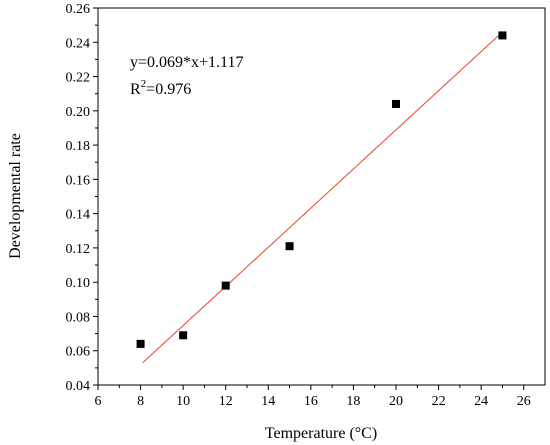 Image resolution: width=550 pixels, height=445 pixels. What do you see at coordinates (78, 215) in the screenshot?
I see `y-tick-label: 0.14` at bounding box center [78, 215].